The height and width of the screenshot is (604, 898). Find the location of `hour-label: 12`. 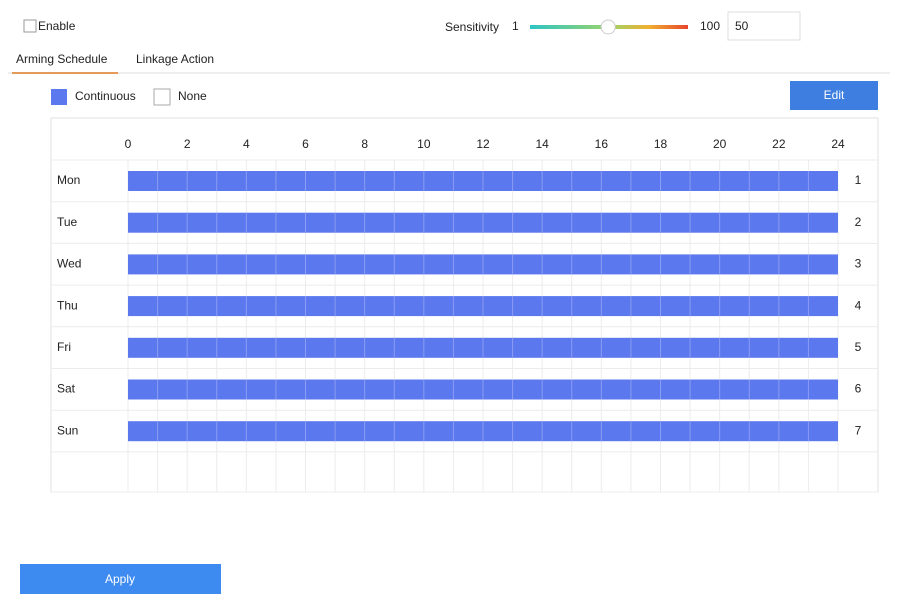

hour-label: 12 is located at coordinates (483, 144).